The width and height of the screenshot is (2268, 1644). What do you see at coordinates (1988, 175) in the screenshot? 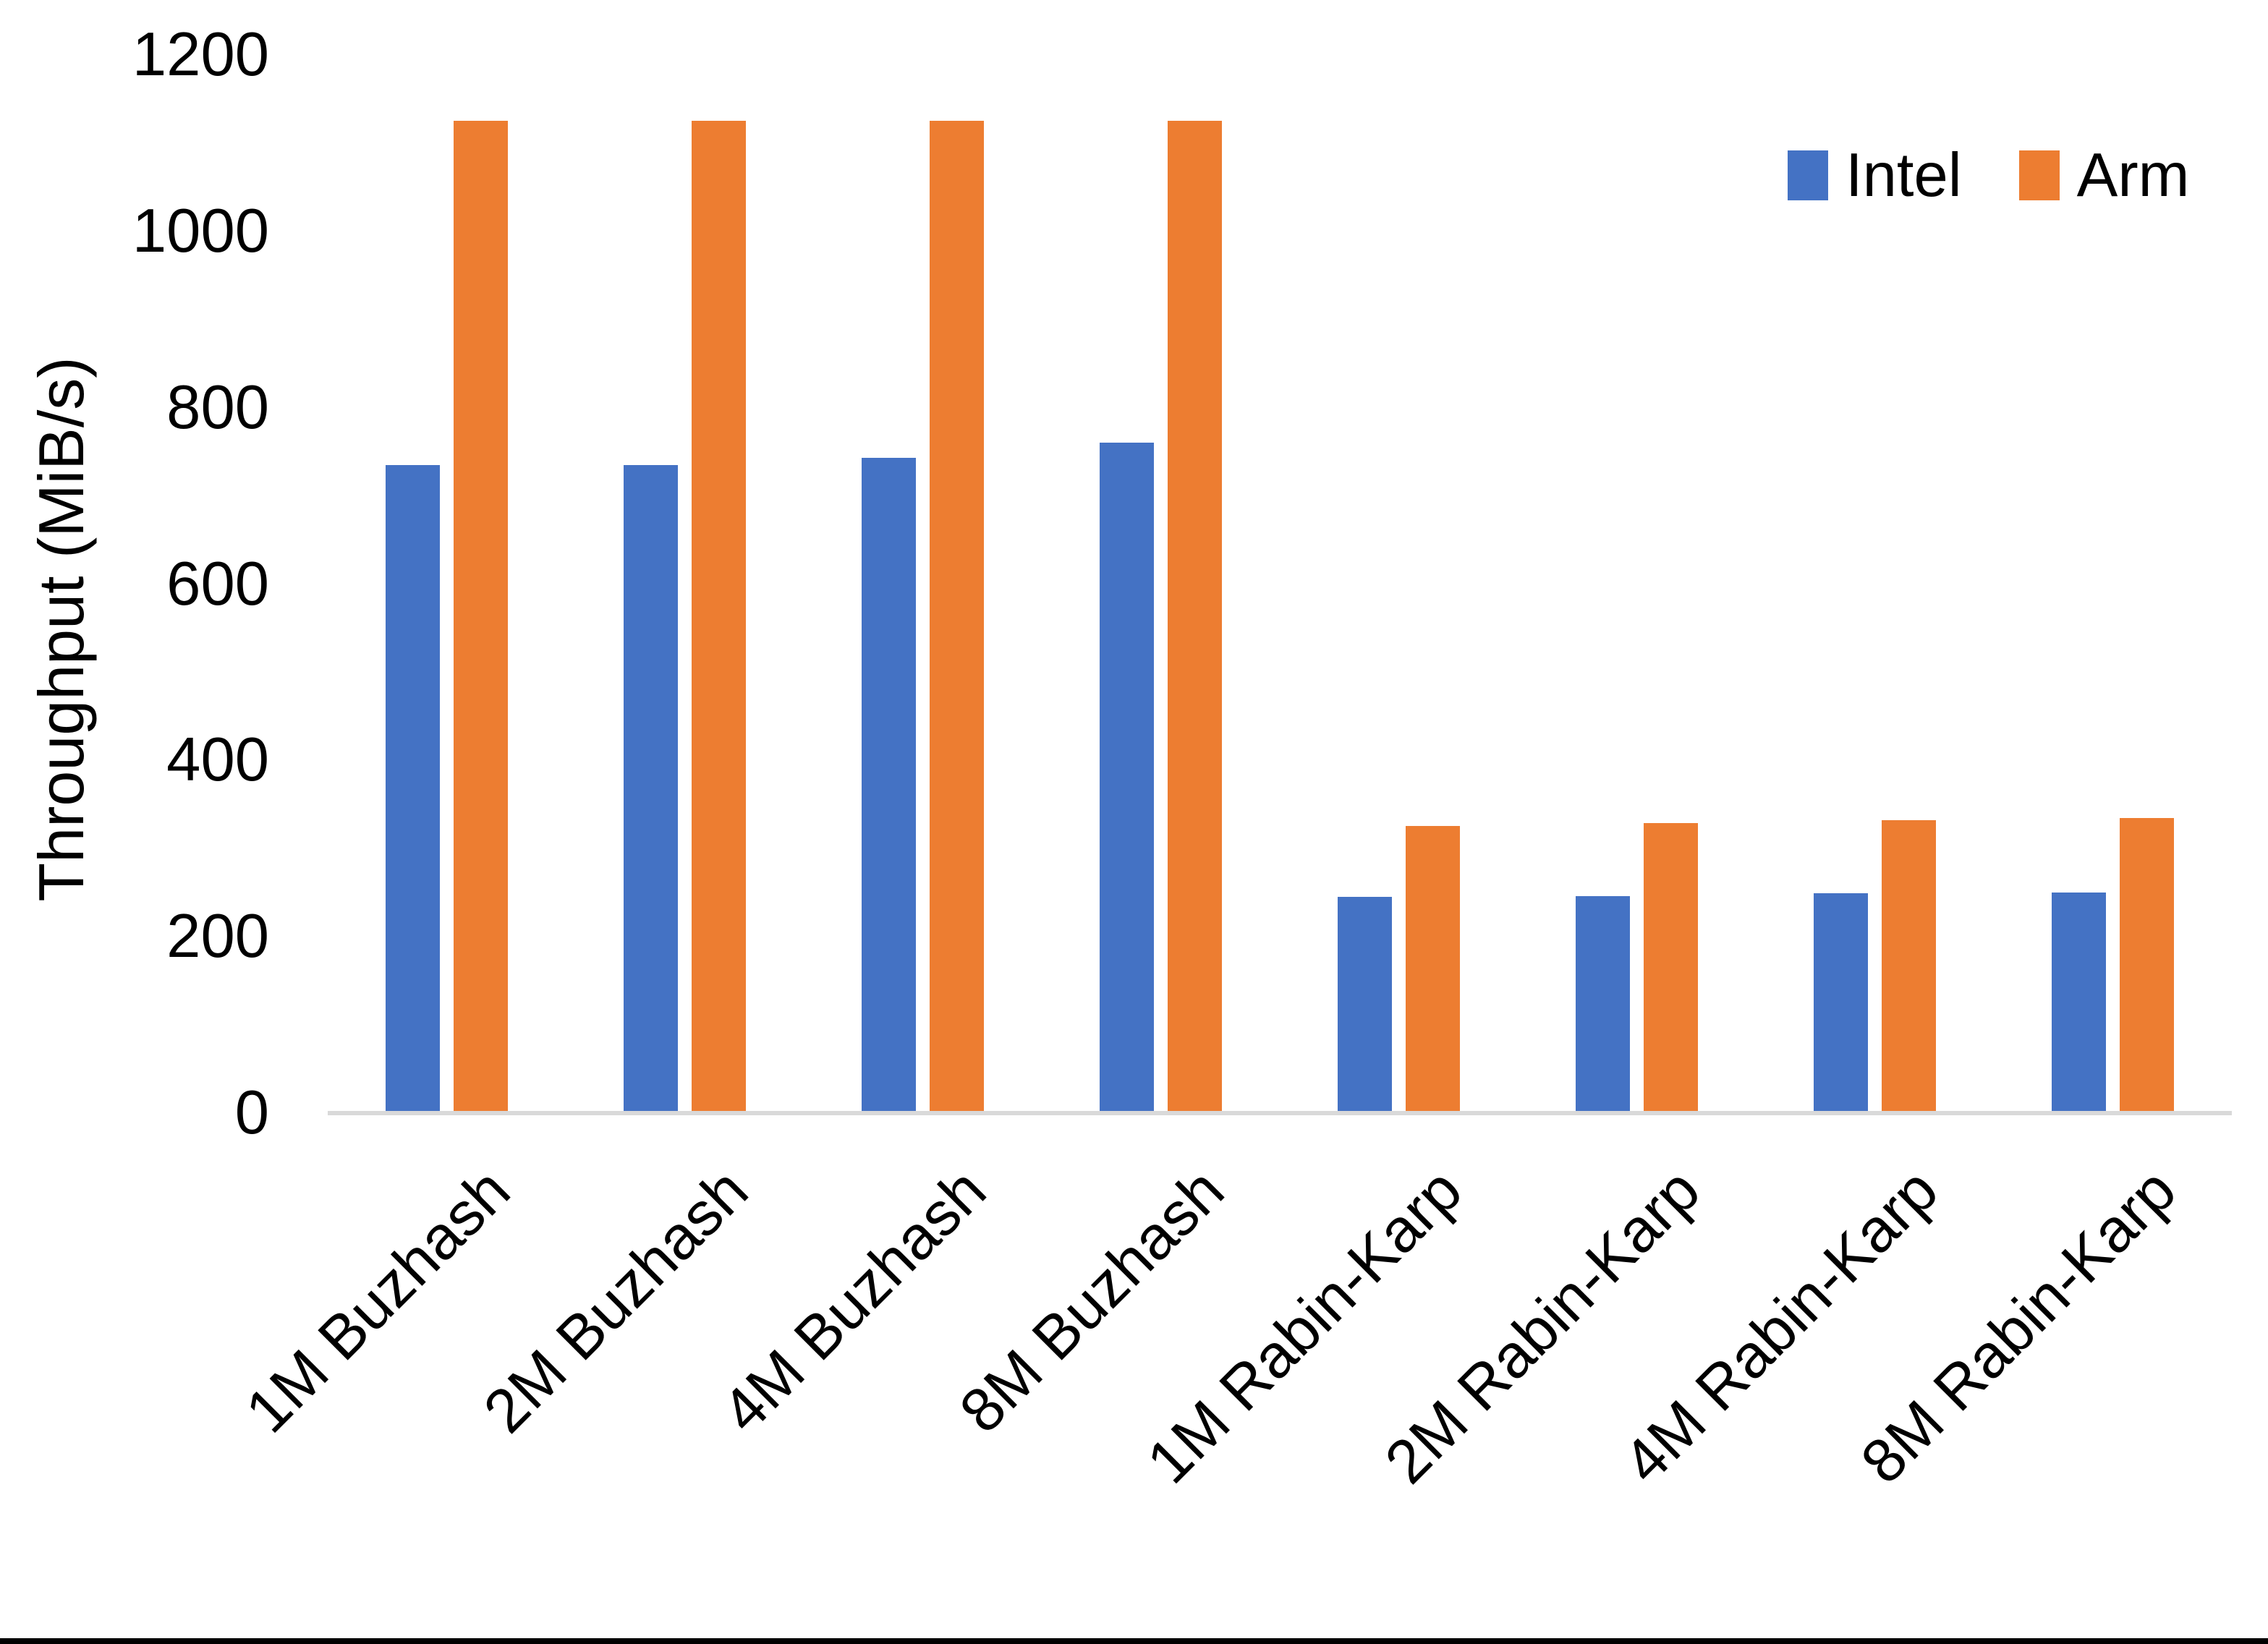
I see `legend: Intel Arm` at bounding box center [1988, 175].